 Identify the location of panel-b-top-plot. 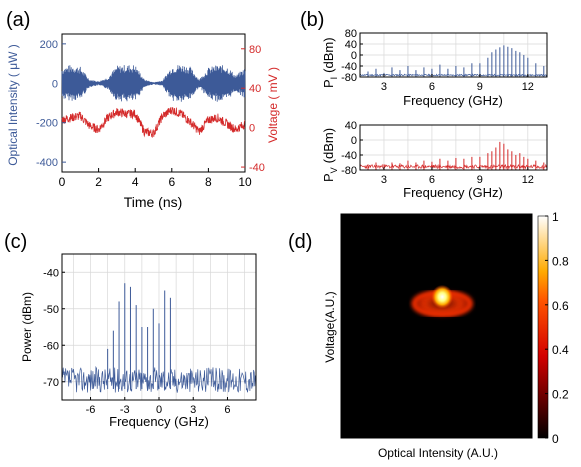
(453, 61).